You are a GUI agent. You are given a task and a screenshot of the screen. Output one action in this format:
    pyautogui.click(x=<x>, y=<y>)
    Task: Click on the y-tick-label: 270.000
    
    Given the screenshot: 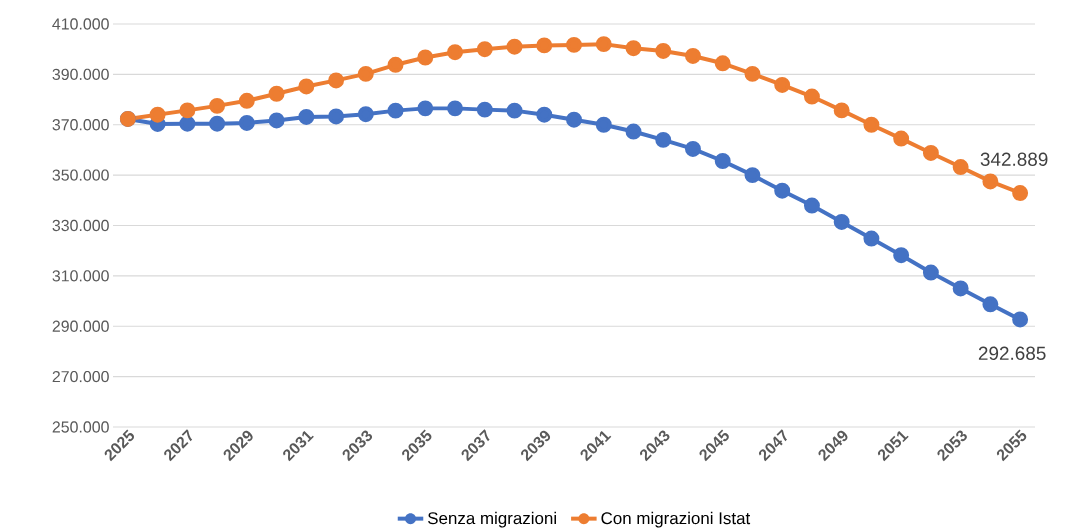 What is the action you would take?
    pyautogui.click(x=80, y=377)
    